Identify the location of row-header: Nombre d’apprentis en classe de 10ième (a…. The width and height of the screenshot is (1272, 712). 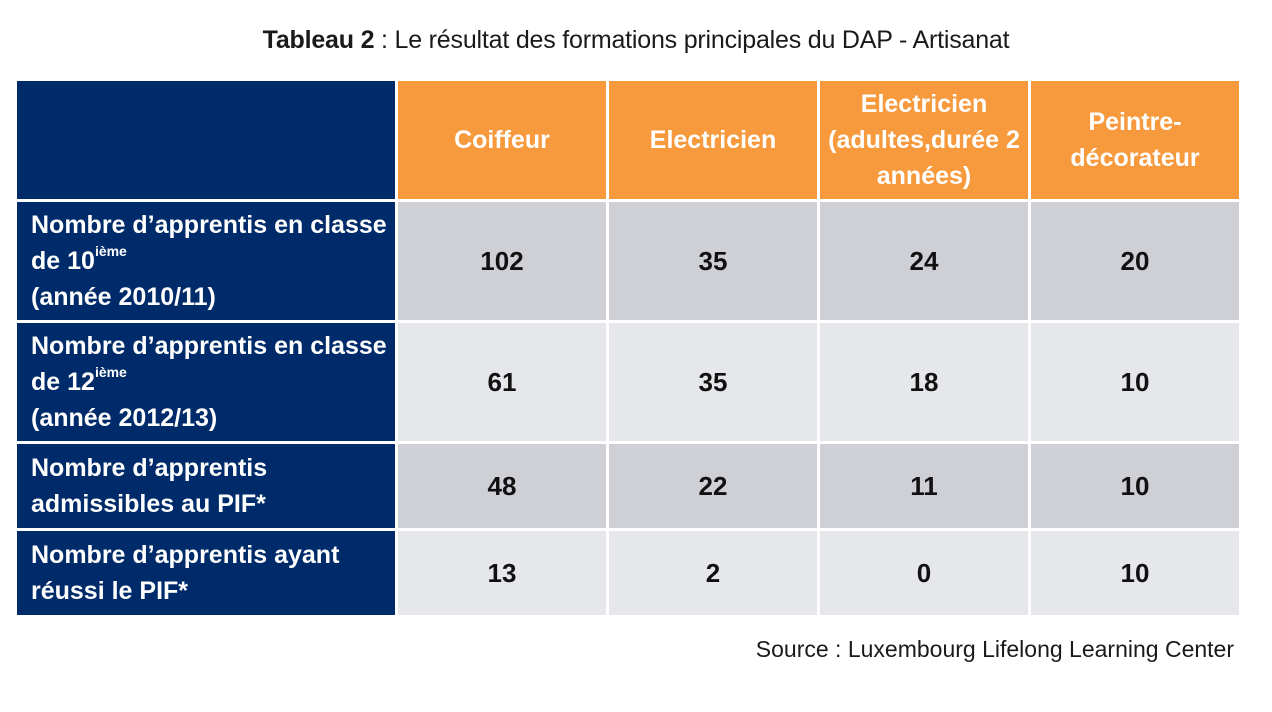
(206, 261).